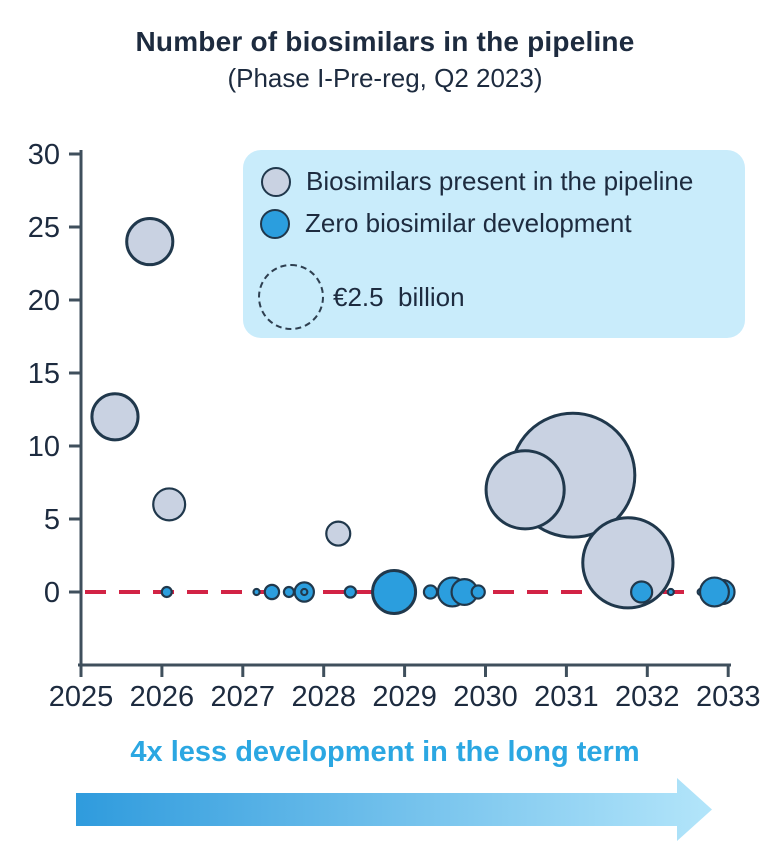 Image resolution: width=770 pixels, height=854 pixels. I want to click on x-tick-label: 2029, so click(404, 697).